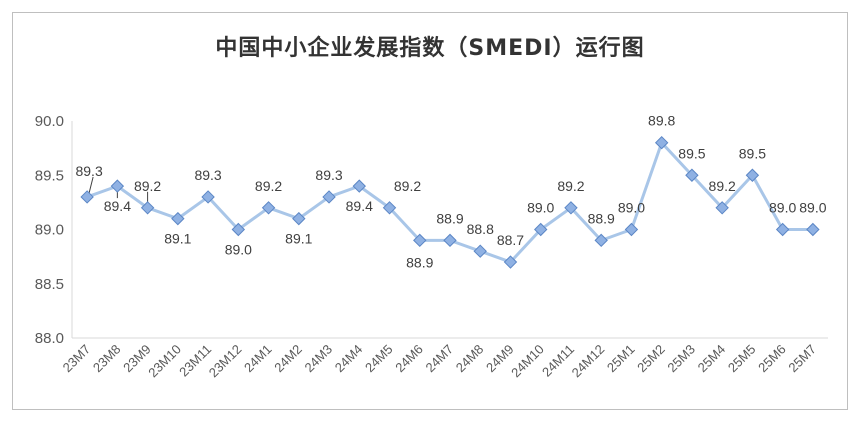 The image size is (860, 425). Describe the element at coordinates (802, 359) in the screenshot. I see `x-tick-label: 25M7` at that location.